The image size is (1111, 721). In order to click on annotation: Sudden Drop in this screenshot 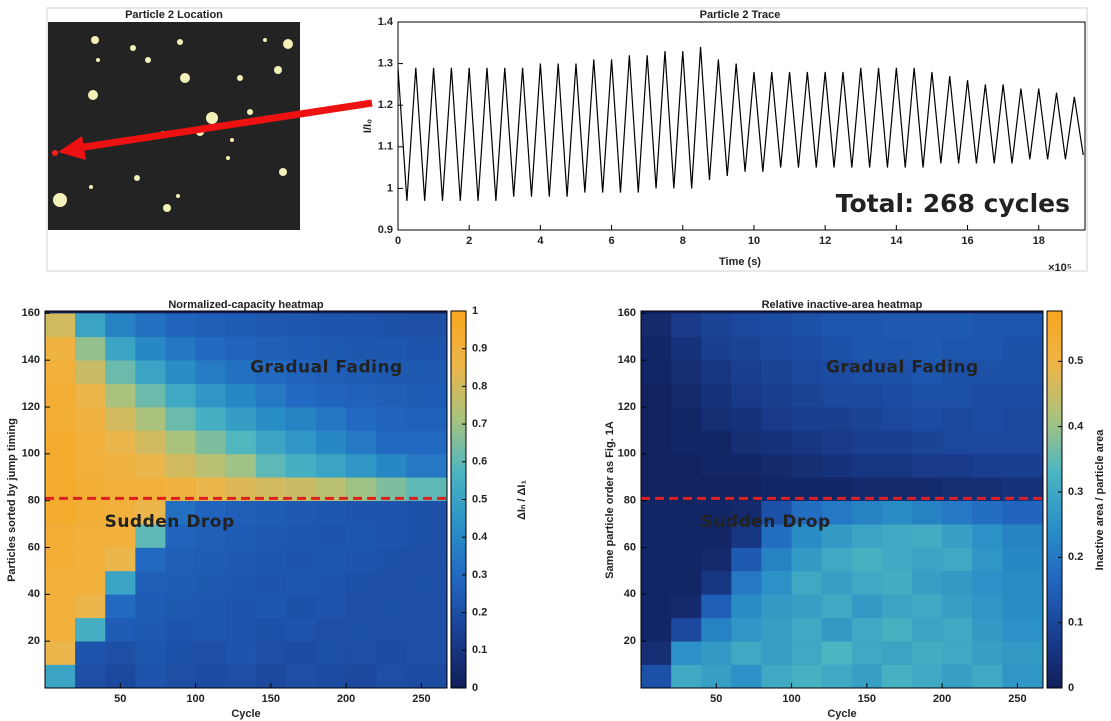, I will do `click(170, 522)`.